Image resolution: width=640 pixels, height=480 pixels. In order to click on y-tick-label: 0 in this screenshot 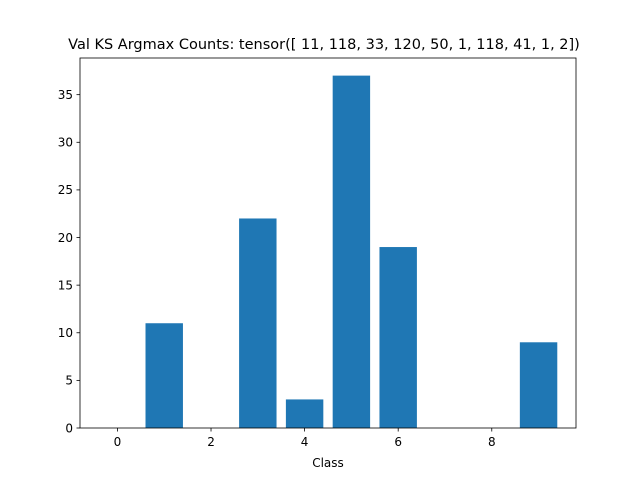, I will do `click(69, 428)`.